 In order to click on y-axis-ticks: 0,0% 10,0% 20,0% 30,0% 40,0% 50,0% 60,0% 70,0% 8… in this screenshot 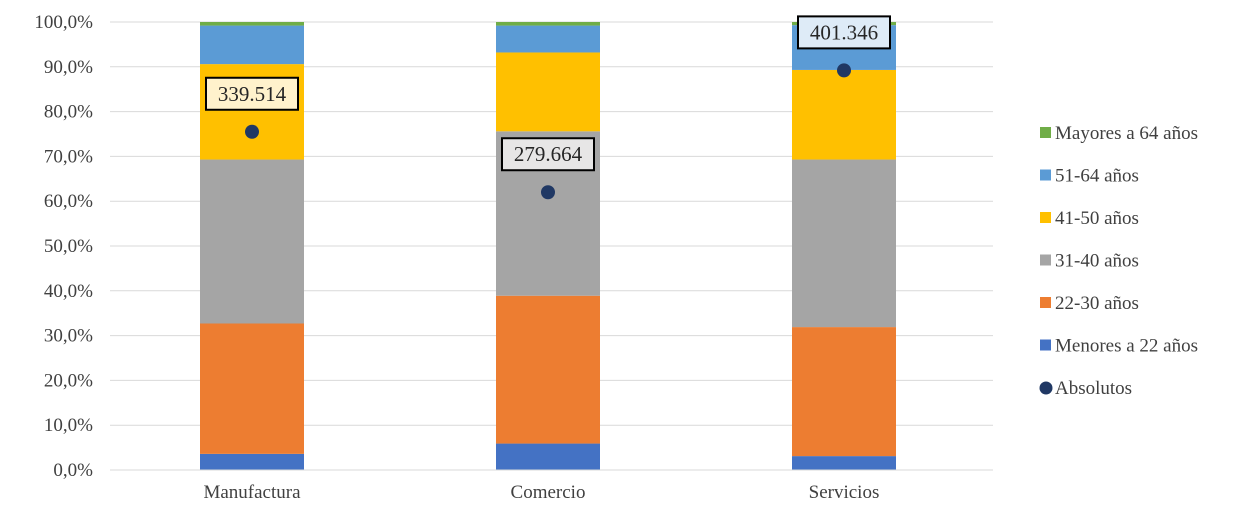, I will do `click(63, 246)`.